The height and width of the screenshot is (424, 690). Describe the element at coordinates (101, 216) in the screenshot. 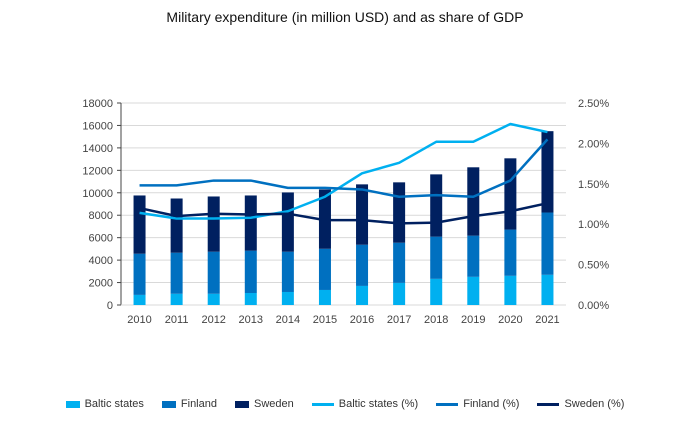

I see `left-tick-label: 8000` at that location.